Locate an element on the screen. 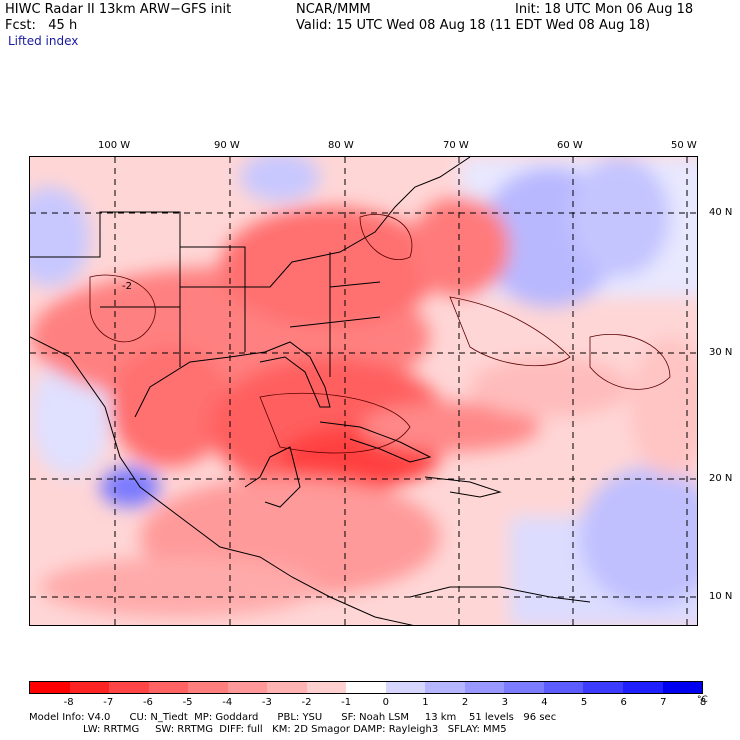  colorbar-tick-label: -4 is located at coordinates (227, 702).